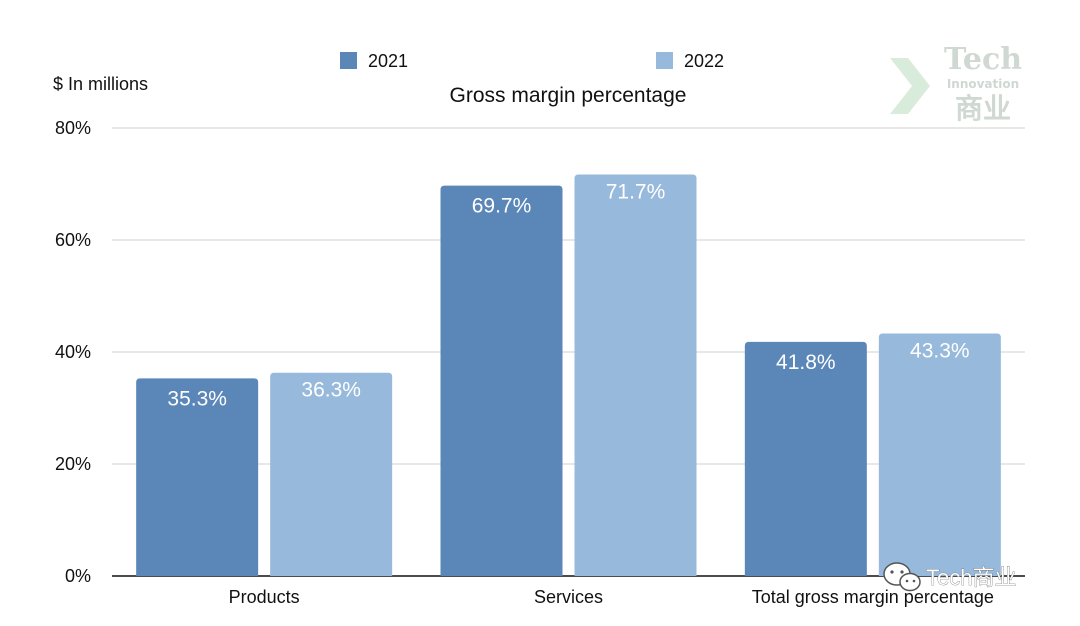 The width and height of the screenshot is (1080, 626). Describe the element at coordinates (939, 454) in the screenshot. I see `bar-2022-total-gross-margin-percentage` at that location.